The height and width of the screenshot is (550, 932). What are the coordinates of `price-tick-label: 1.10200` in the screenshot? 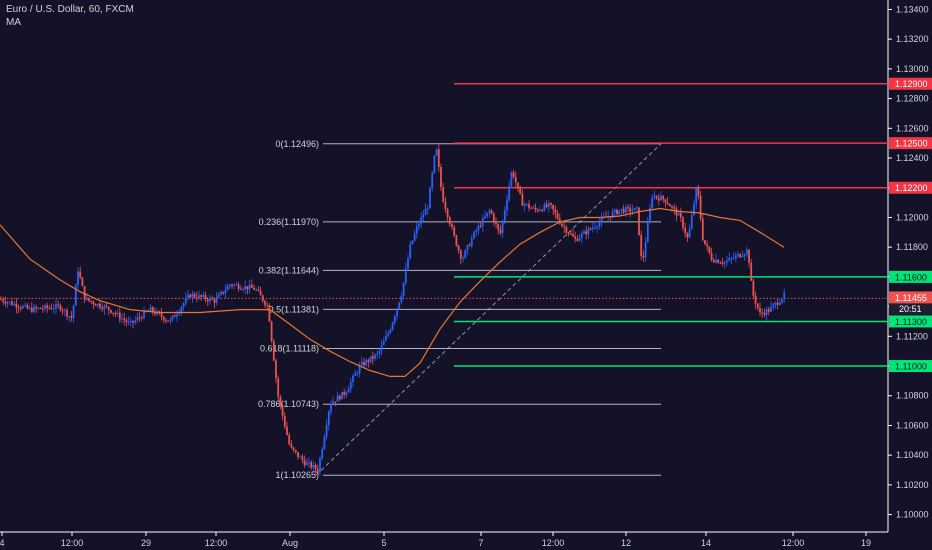 It's located at (912, 485).